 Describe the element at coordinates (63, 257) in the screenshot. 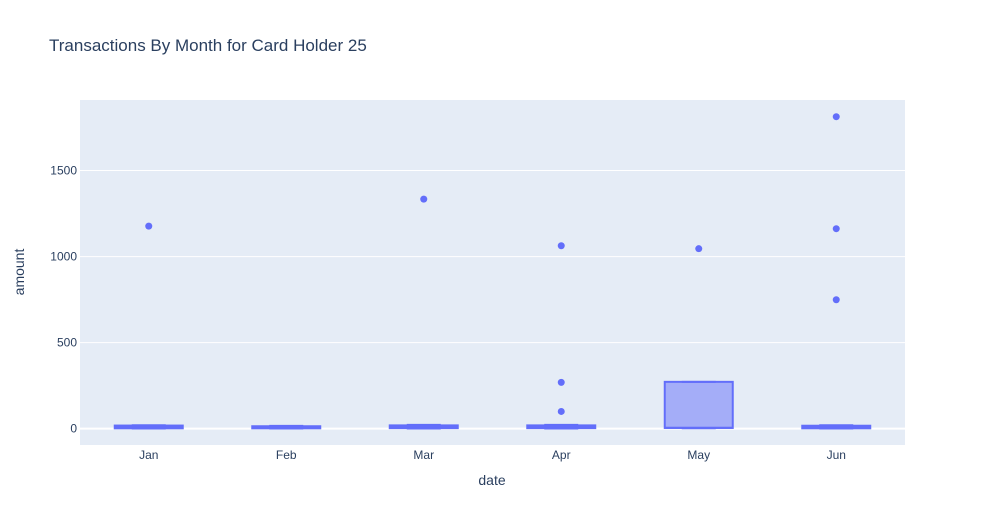

I see `y-tick-label: 1000` at that location.